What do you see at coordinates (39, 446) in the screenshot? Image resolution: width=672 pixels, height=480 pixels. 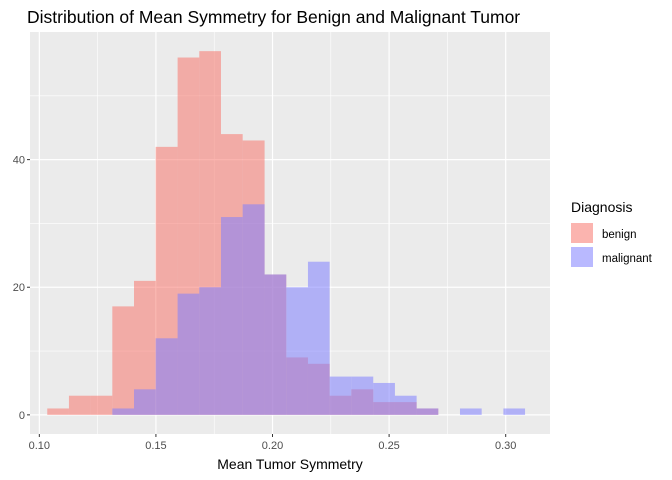 I see `x-tick-label: 0.10` at bounding box center [39, 446].